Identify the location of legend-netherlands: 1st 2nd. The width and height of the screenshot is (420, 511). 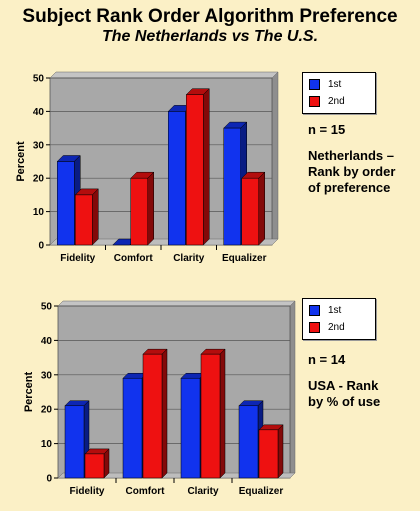
(339, 93).